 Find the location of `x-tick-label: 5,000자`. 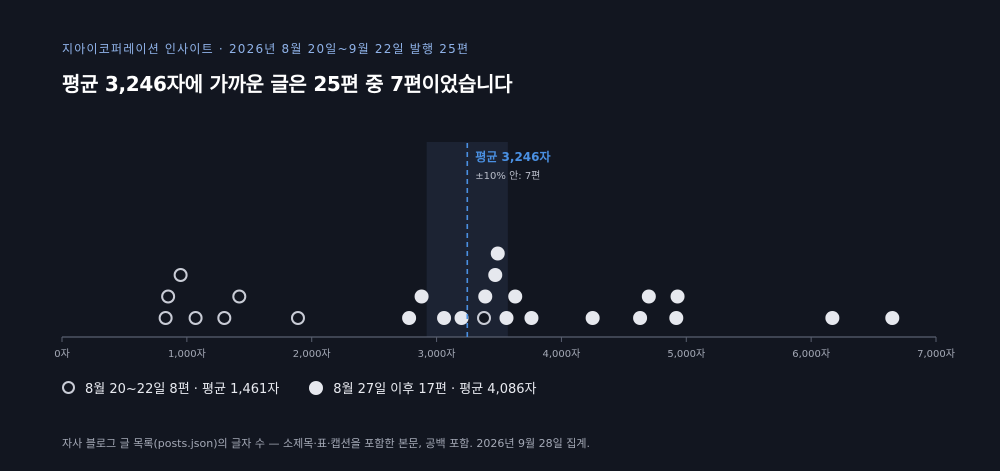

x-tick-label: 5,000자 is located at coordinates (686, 354).